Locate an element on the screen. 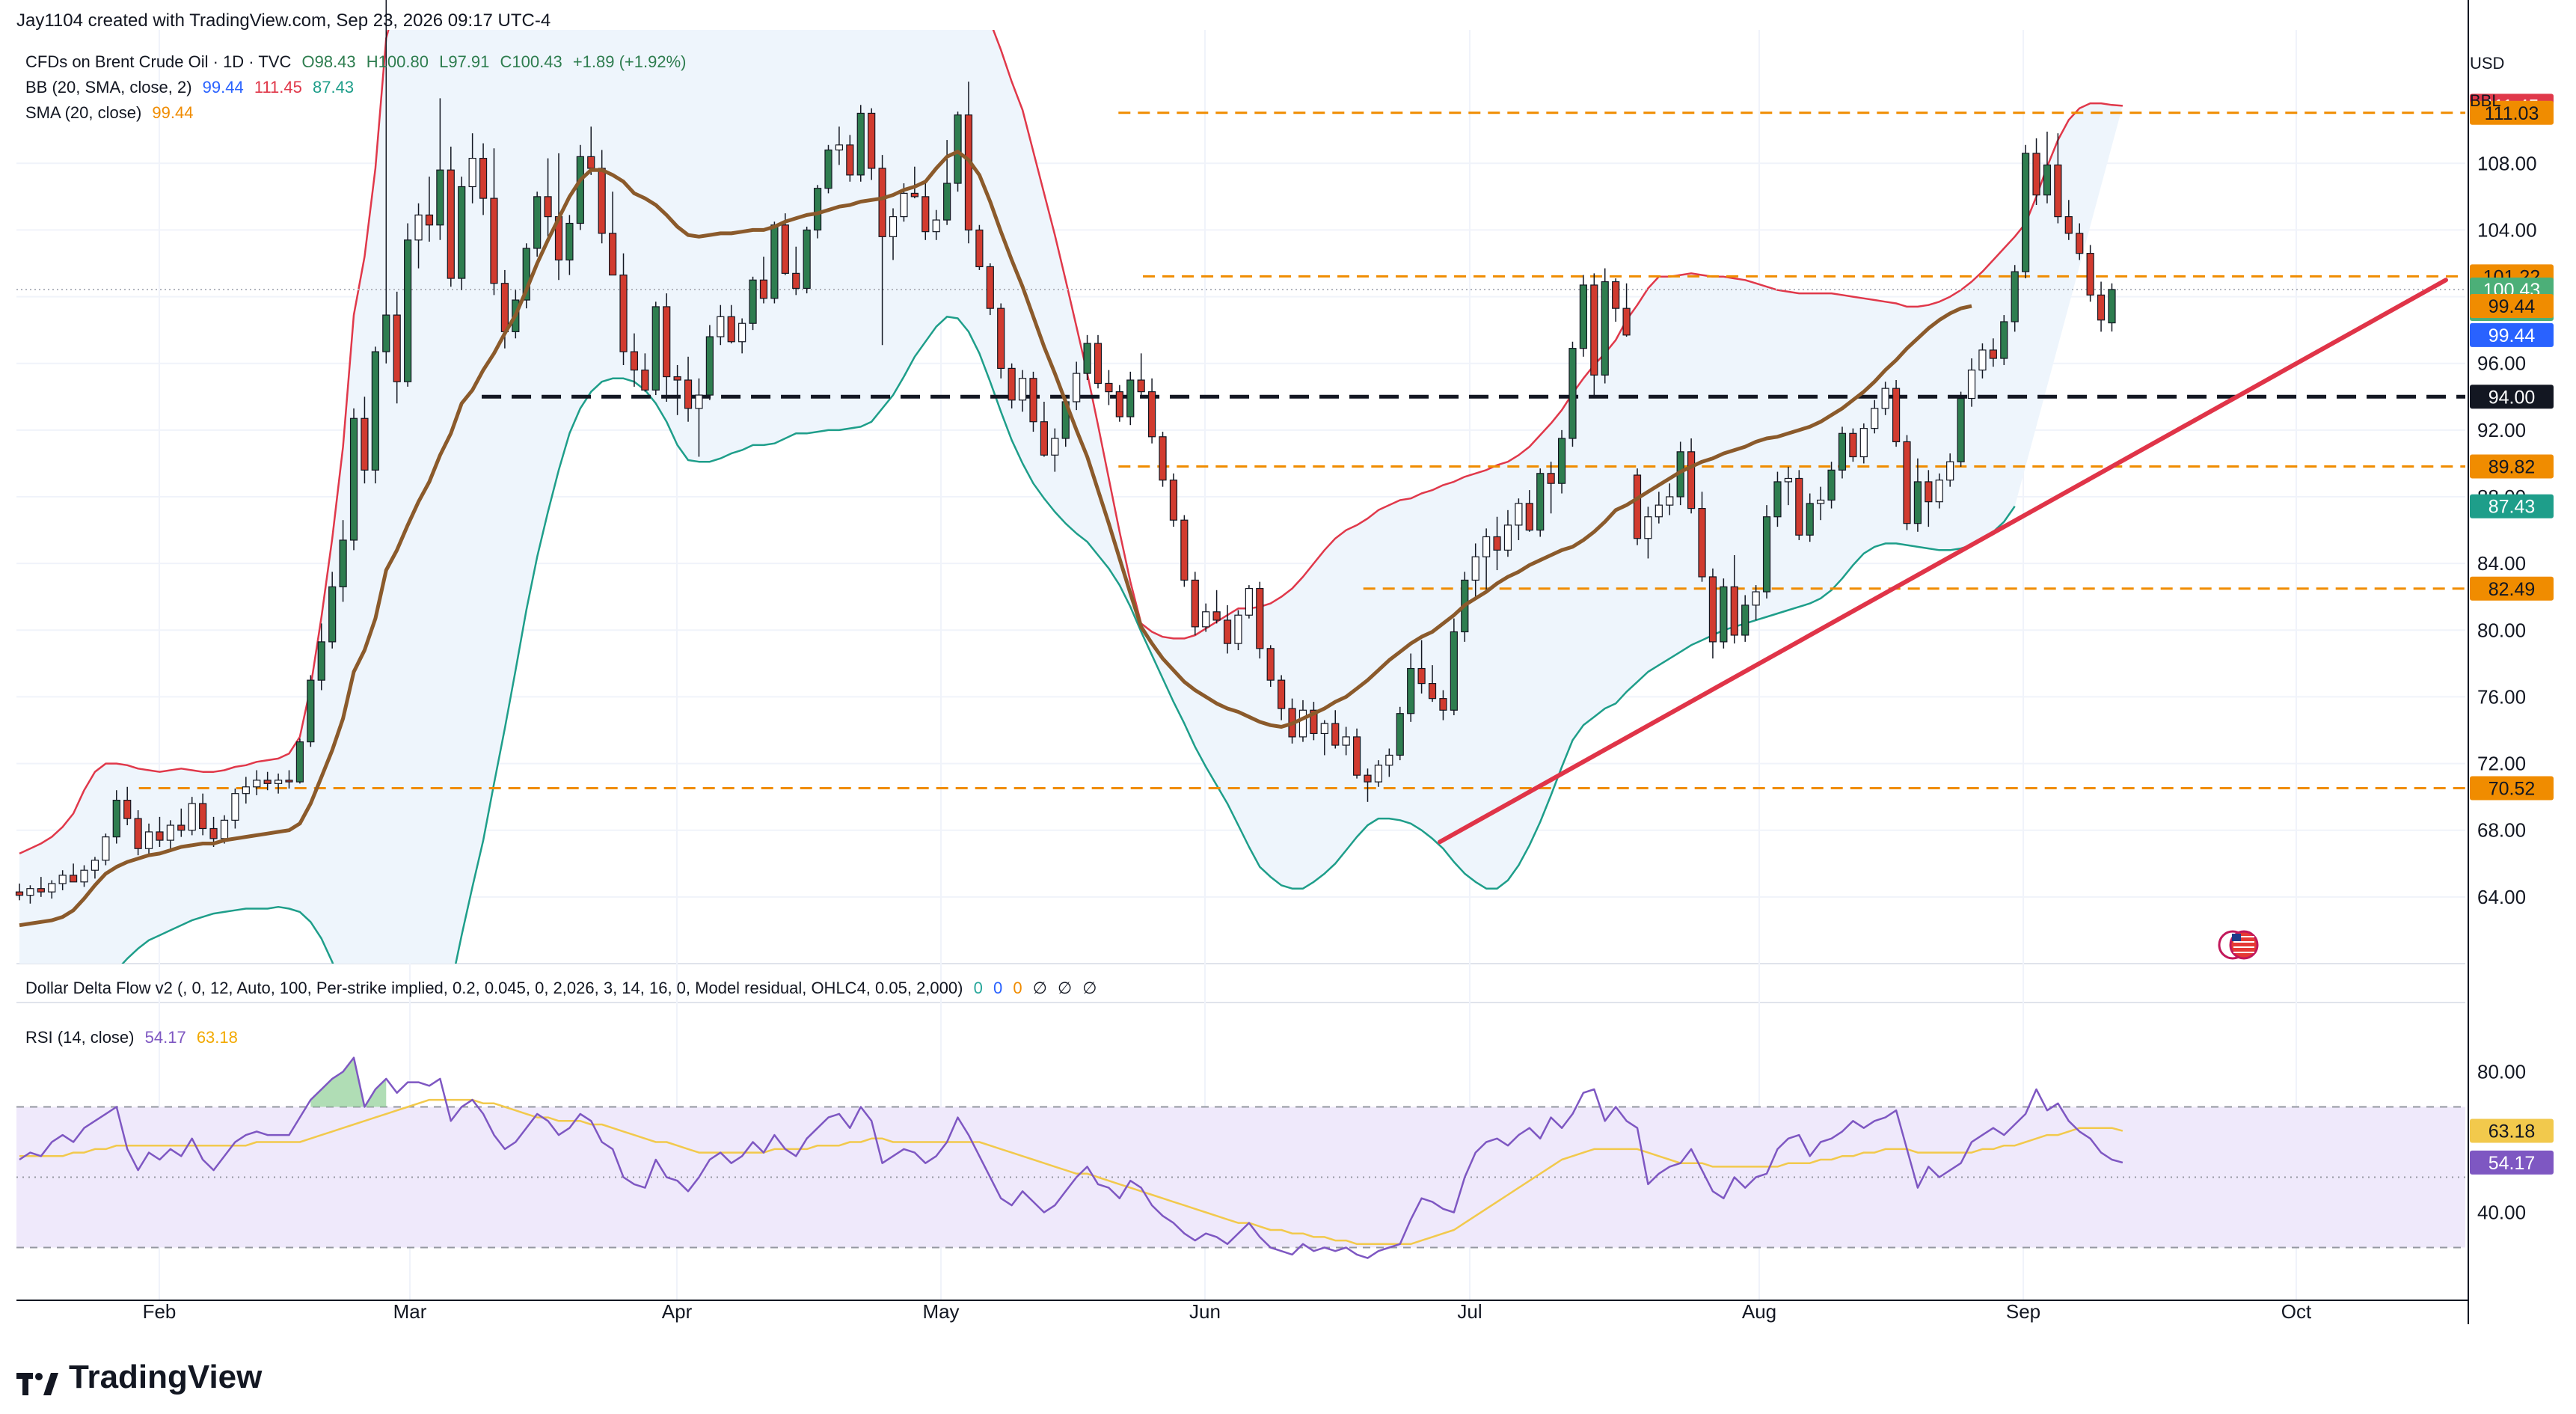 The height and width of the screenshot is (1414, 2576). y-tick-label: 92.00 is located at coordinates (2501, 430).